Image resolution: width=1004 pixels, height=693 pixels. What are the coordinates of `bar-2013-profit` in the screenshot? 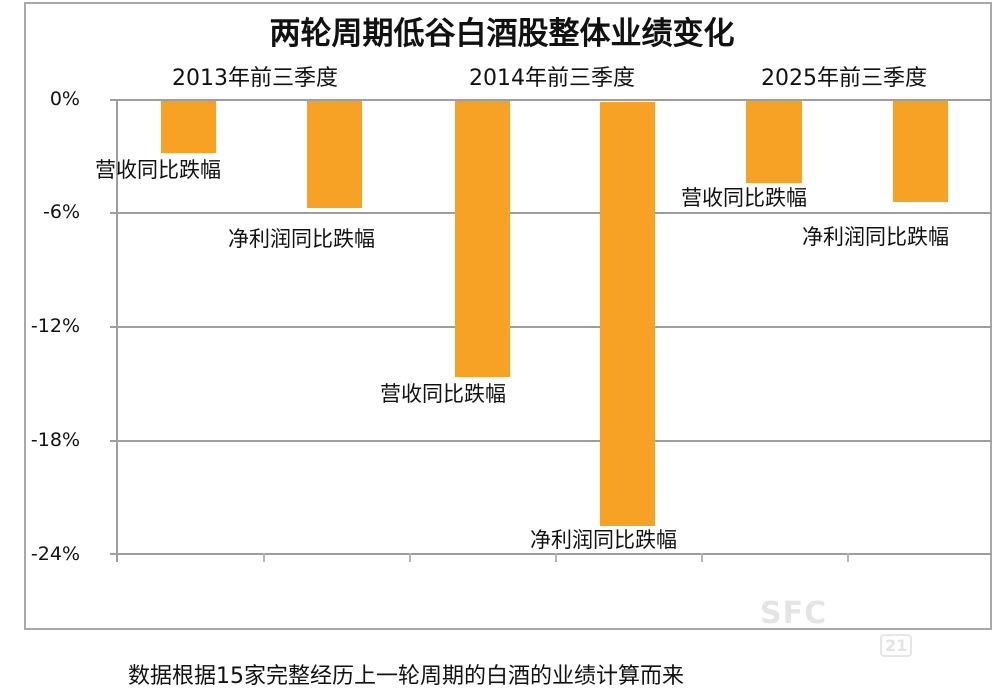 It's located at (334, 154).